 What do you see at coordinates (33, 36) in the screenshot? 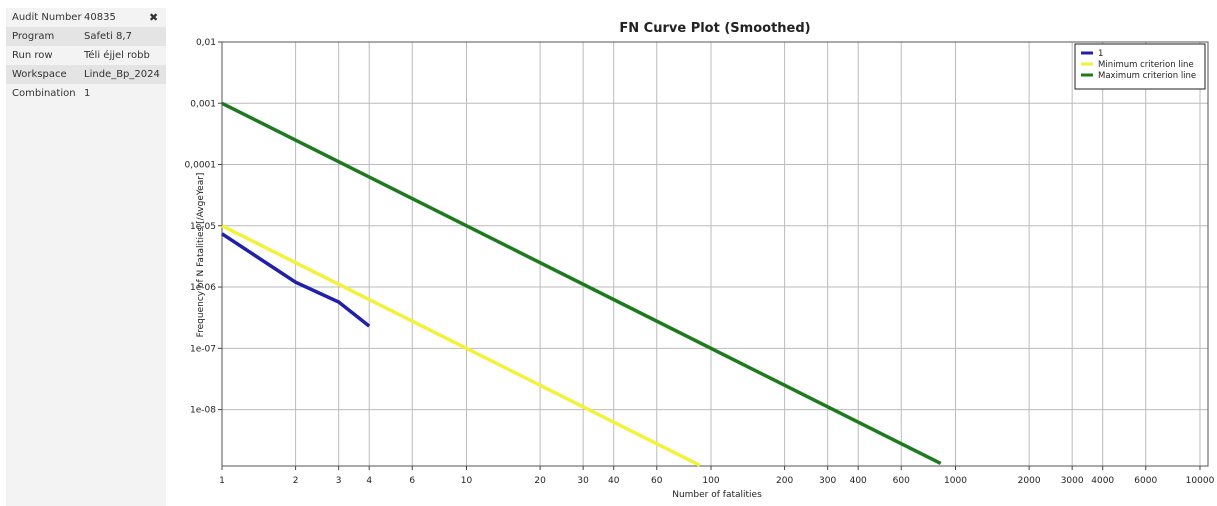
I see `info-key: Program` at bounding box center [33, 36].